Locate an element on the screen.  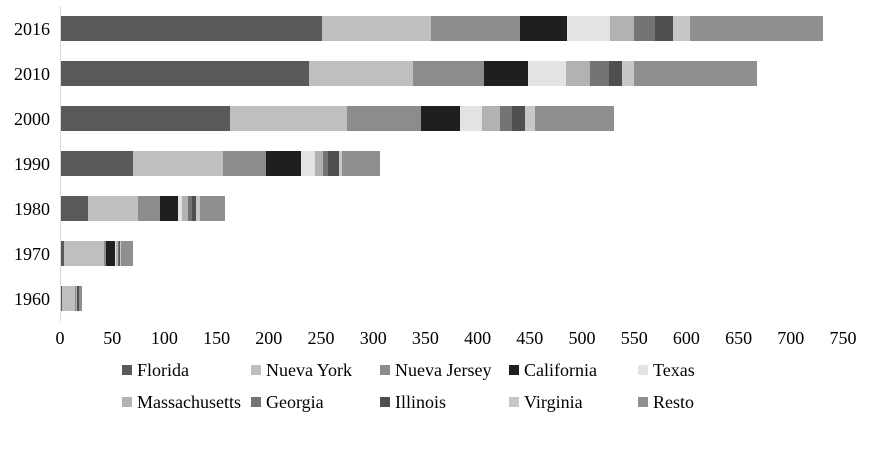
legend-label: Illinois is located at coordinates (421, 402).